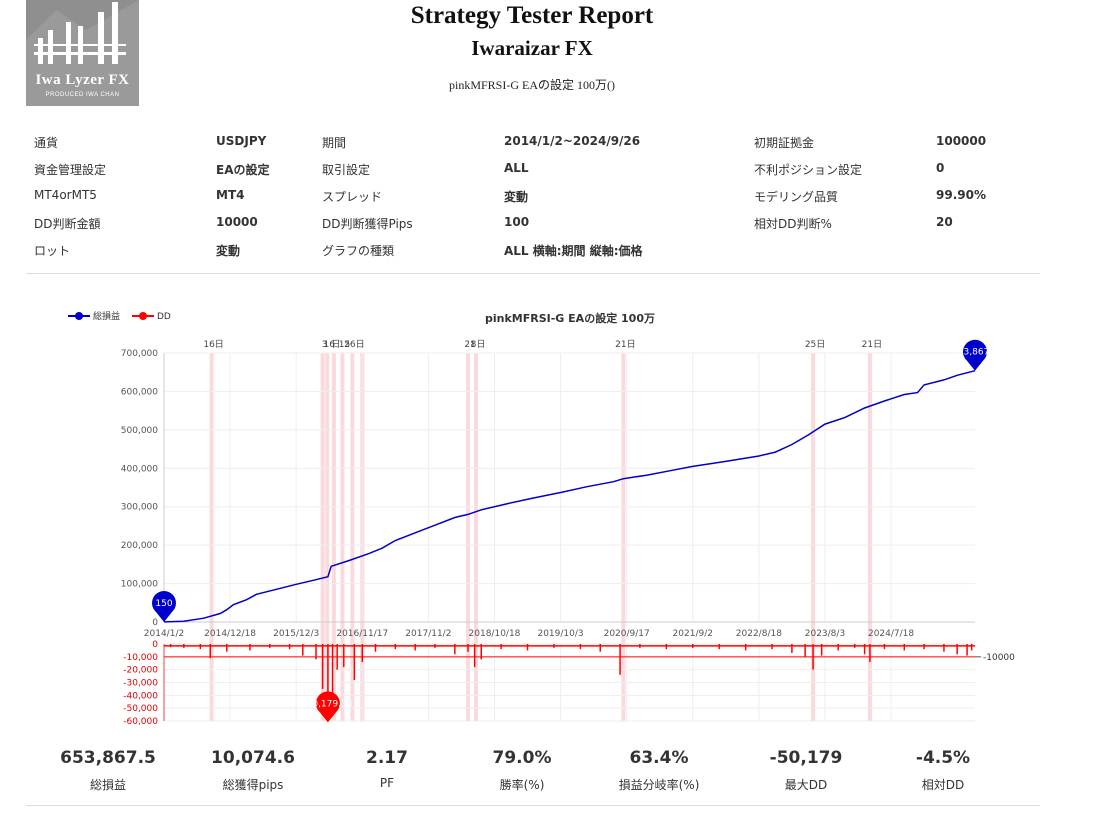  I want to click on param-label: 相対DD判断%, so click(793, 224).